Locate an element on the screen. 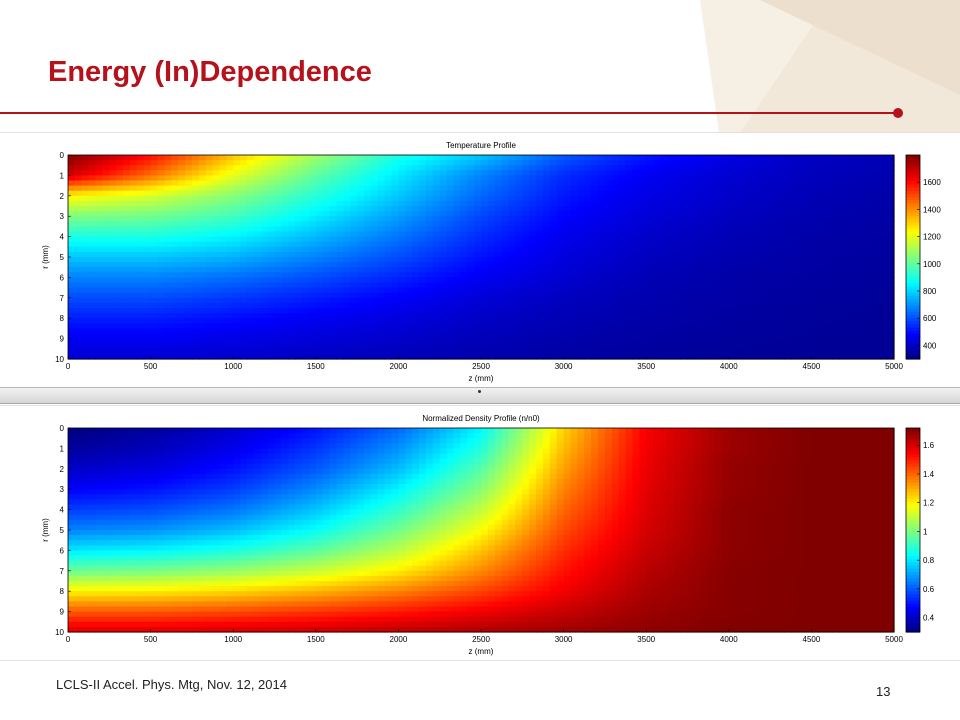  splitter-grip is located at coordinates (479, 391).